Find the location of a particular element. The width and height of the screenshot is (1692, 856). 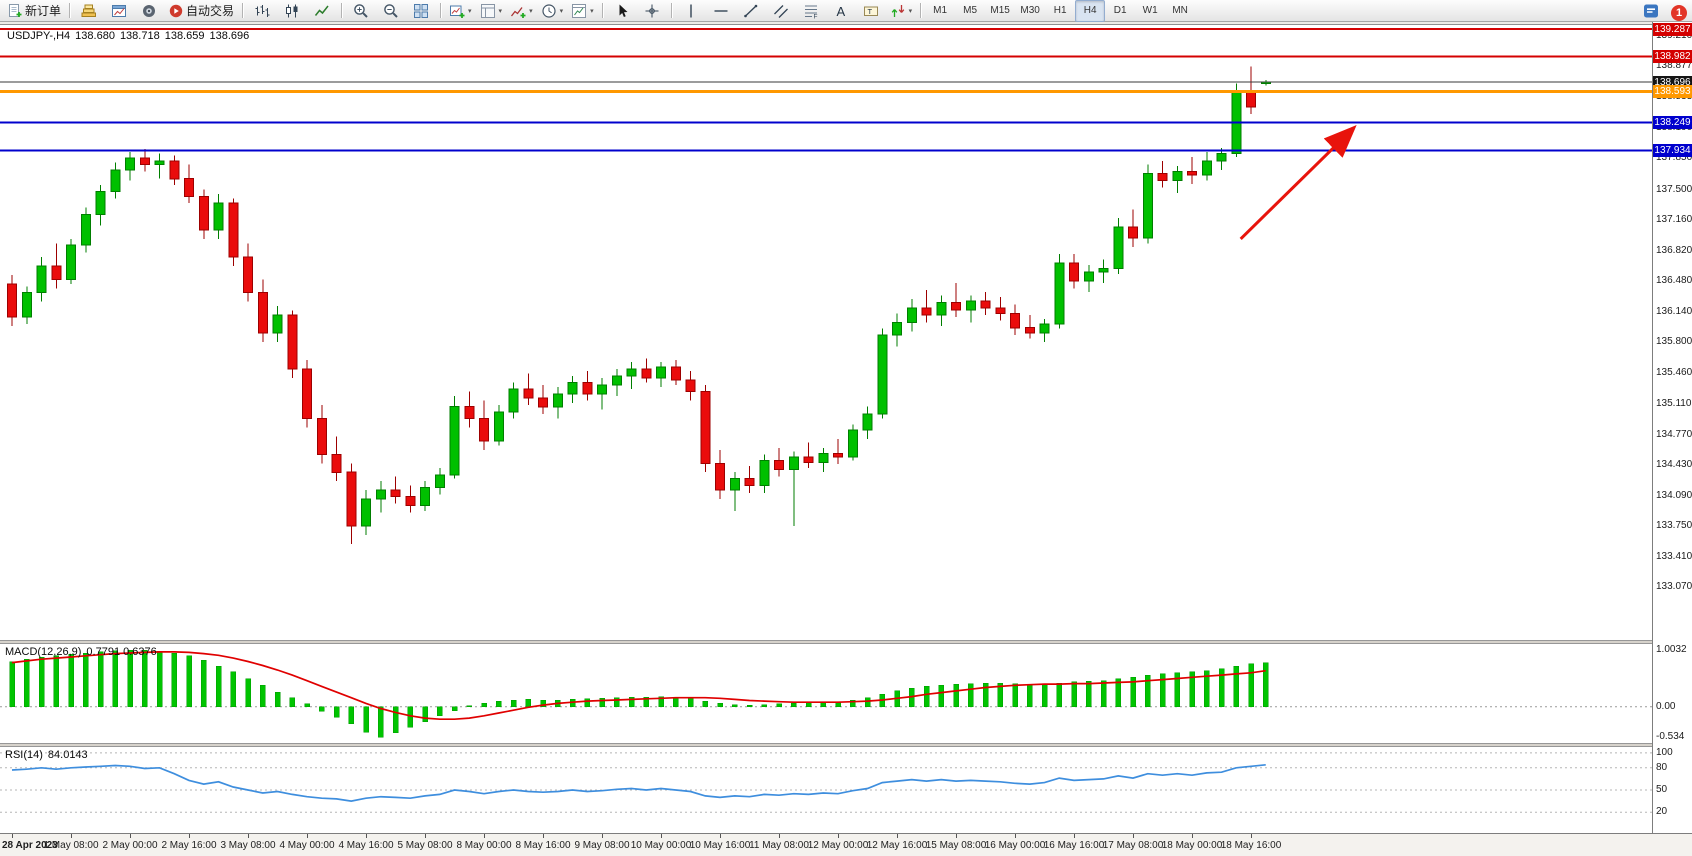

svg-text: A is located at coordinates (840, 11).